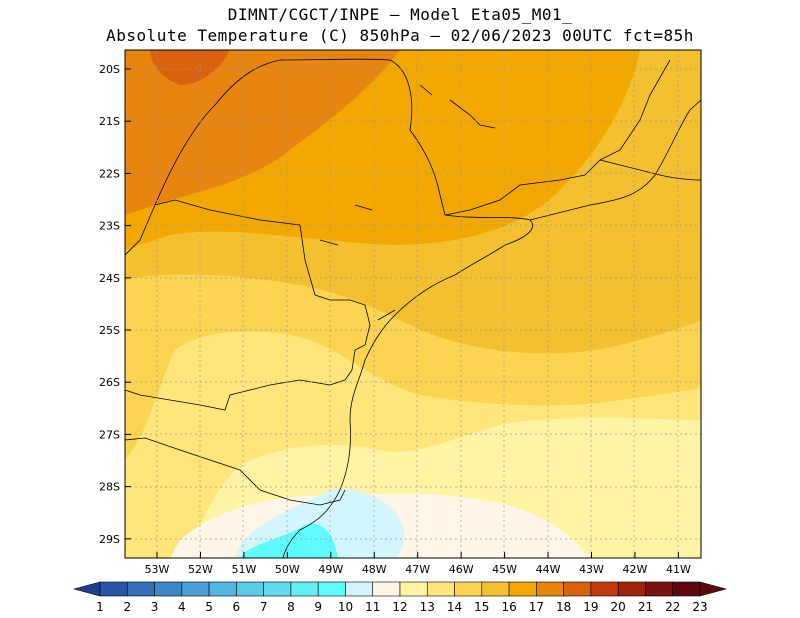 The width and height of the screenshot is (800, 618). I want to click on colorbar-label: 4, so click(182, 607).